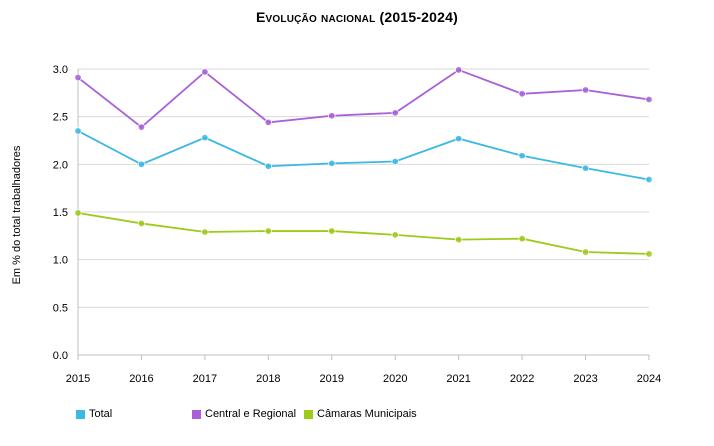 This screenshot has width=714, height=446. Describe the element at coordinates (60, 70) in the screenshot. I see `y-tick-label: 3.0` at that location.